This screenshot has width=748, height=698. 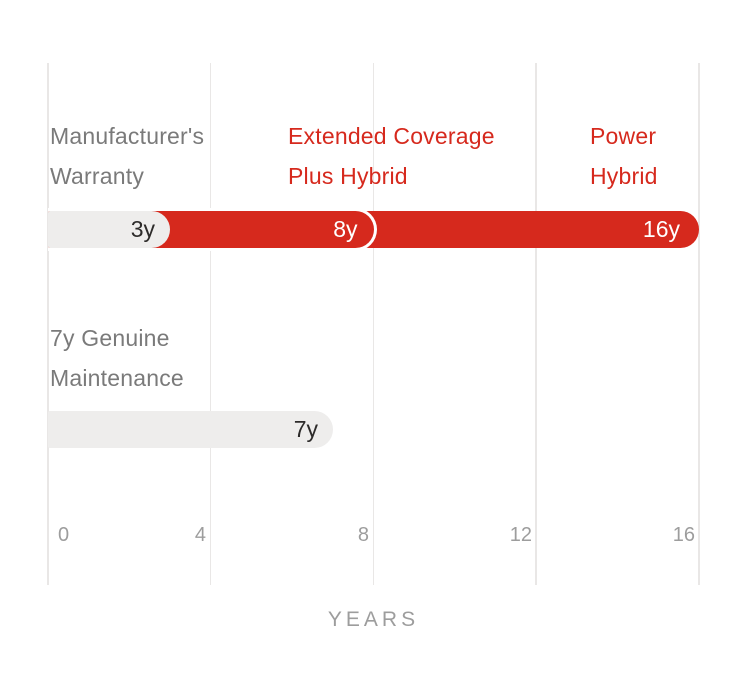 I want to click on x-tick-0: 0, so click(x=64, y=535).